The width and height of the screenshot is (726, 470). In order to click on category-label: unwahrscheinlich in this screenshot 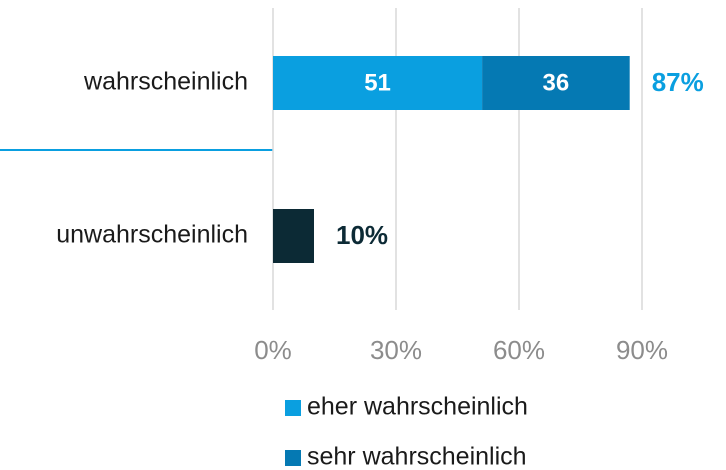, I will do `click(152, 235)`.